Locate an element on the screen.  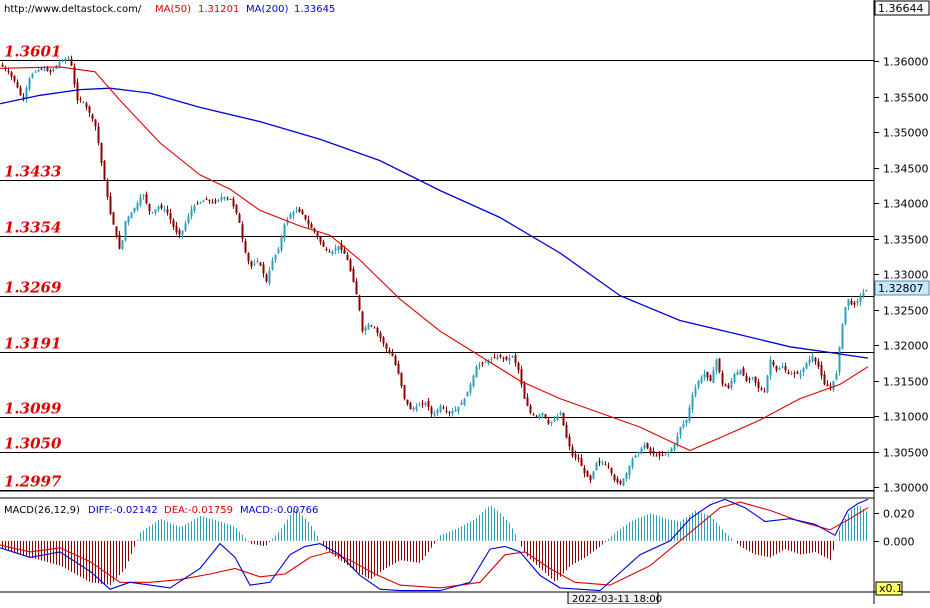
level-label: 1.3354 is located at coordinates (32, 228).